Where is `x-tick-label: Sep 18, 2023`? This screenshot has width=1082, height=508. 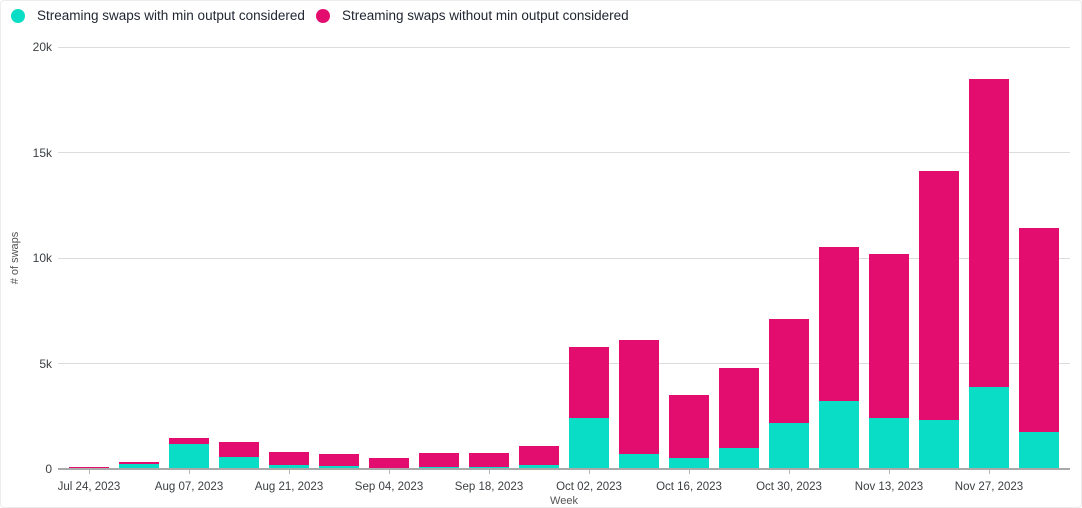 x-tick-label: Sep 18, 2023 is located at coordinates (489, 487).